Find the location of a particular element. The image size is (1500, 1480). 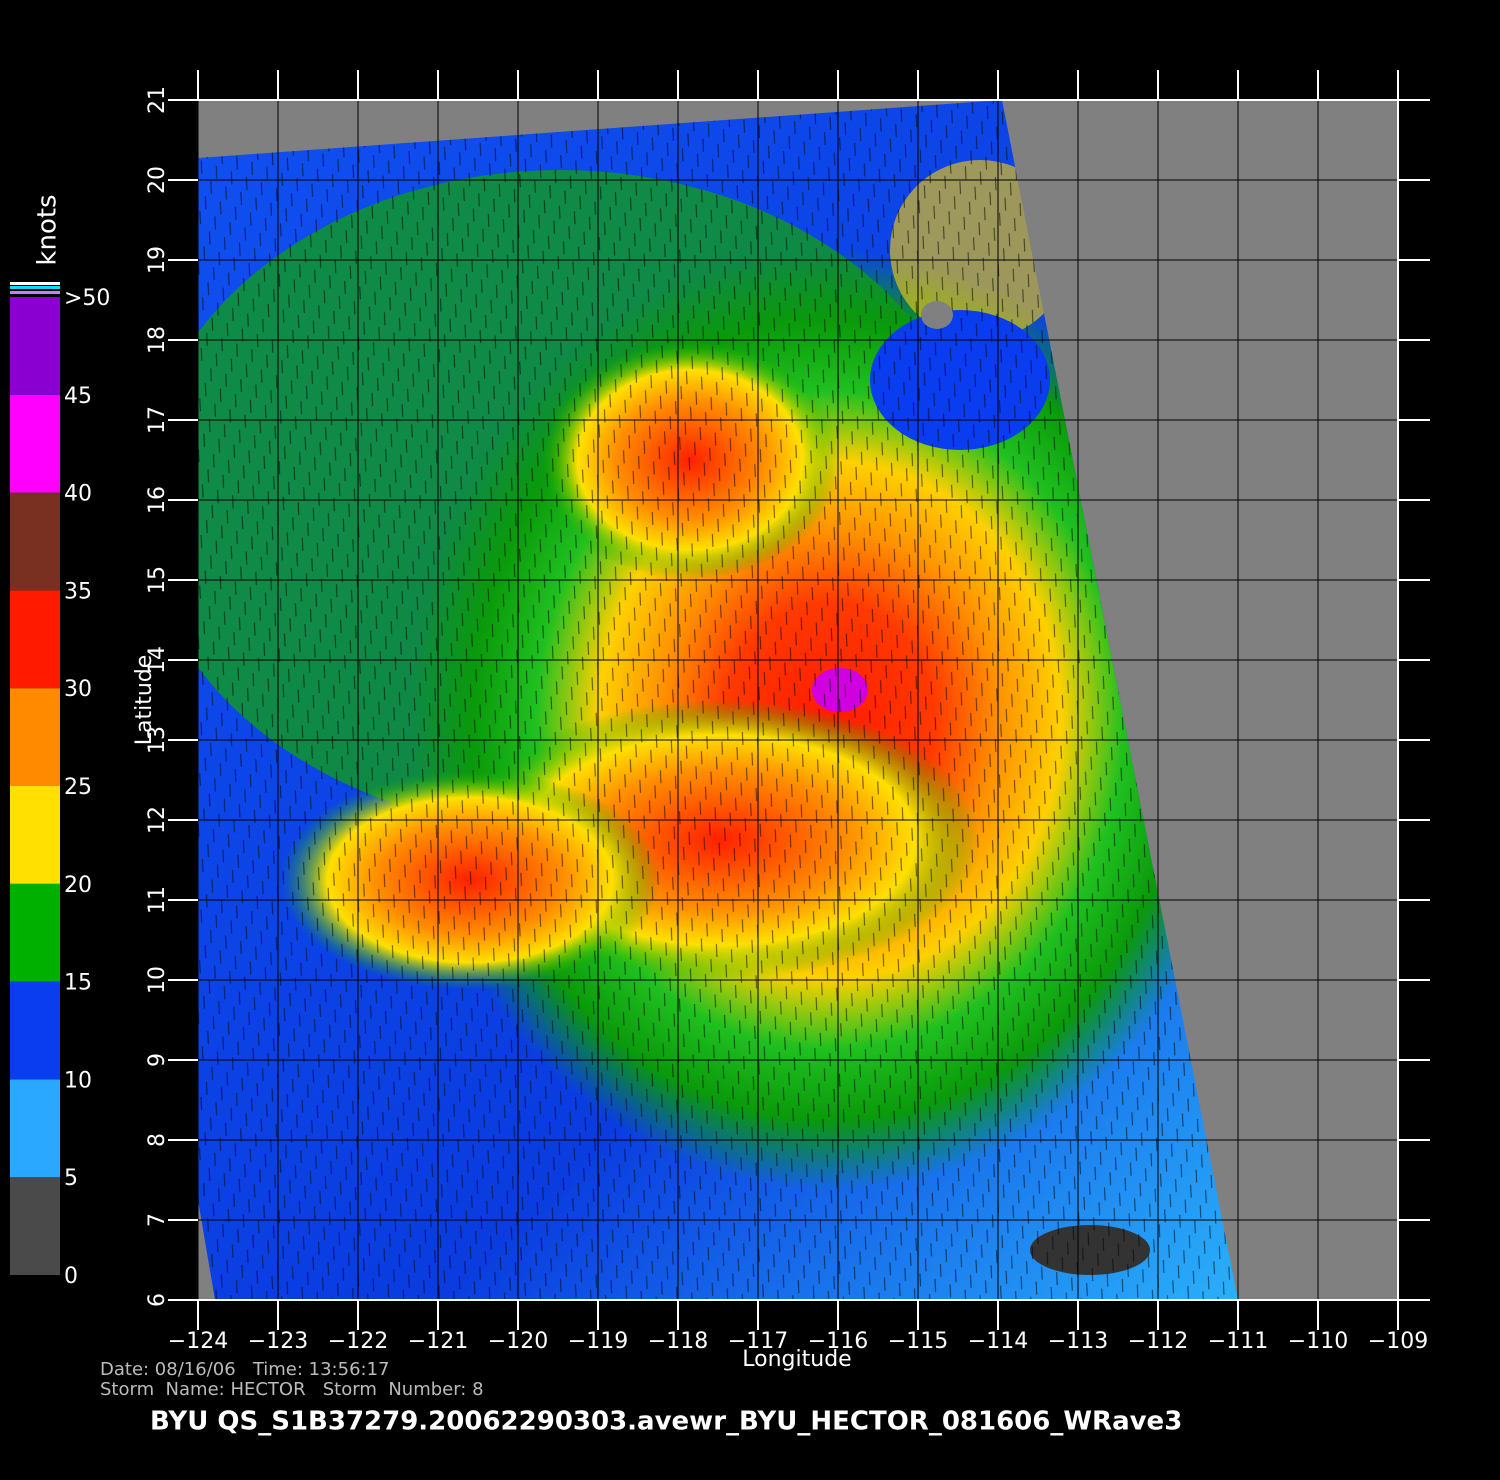

x-tick-label: −116 is located at coordinates (838, 1341).